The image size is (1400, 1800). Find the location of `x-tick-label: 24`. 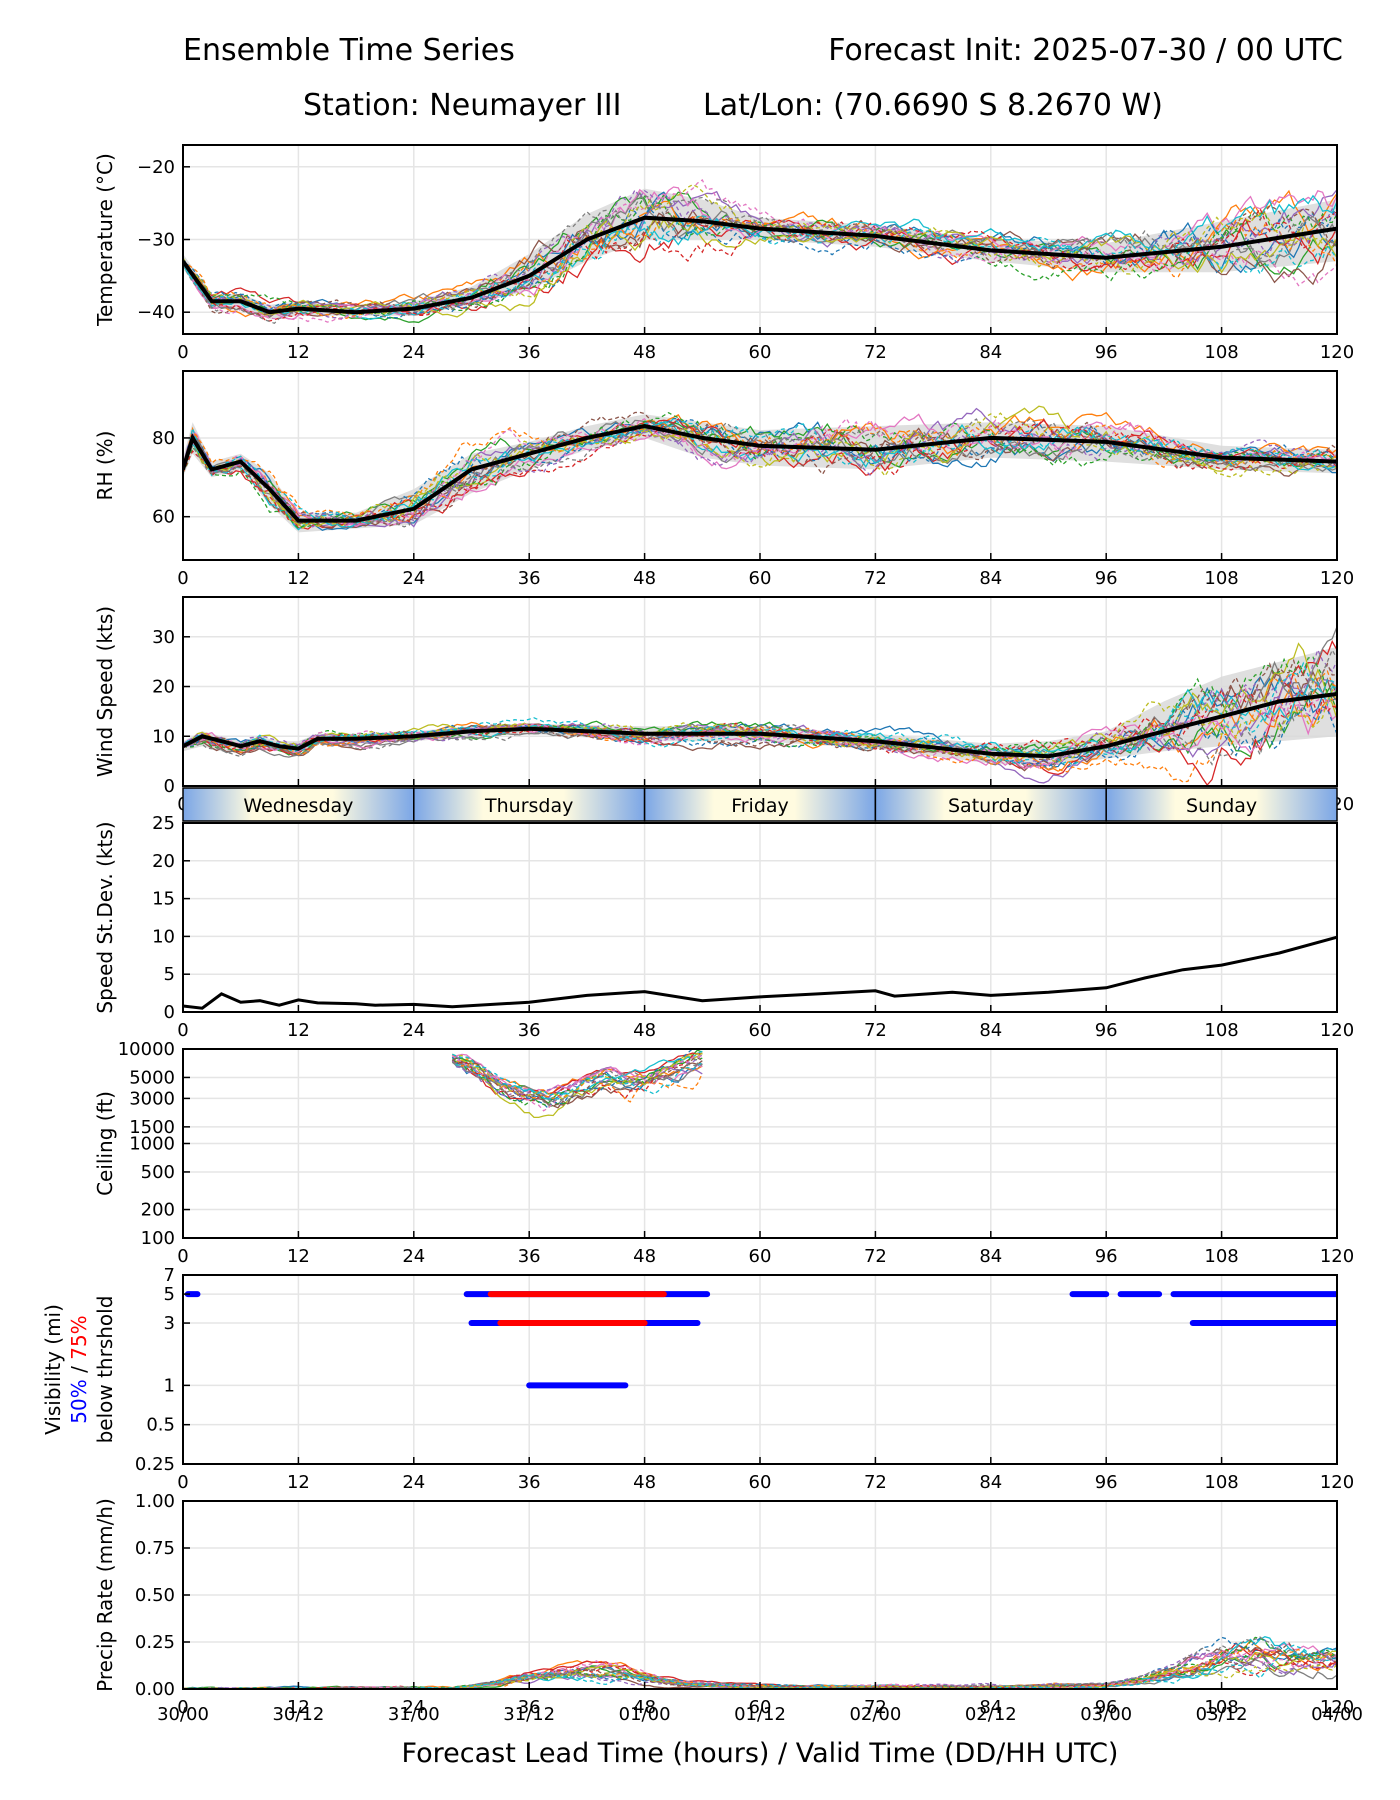

x-tick-label: 24 is located at coordinates (413, 1256).